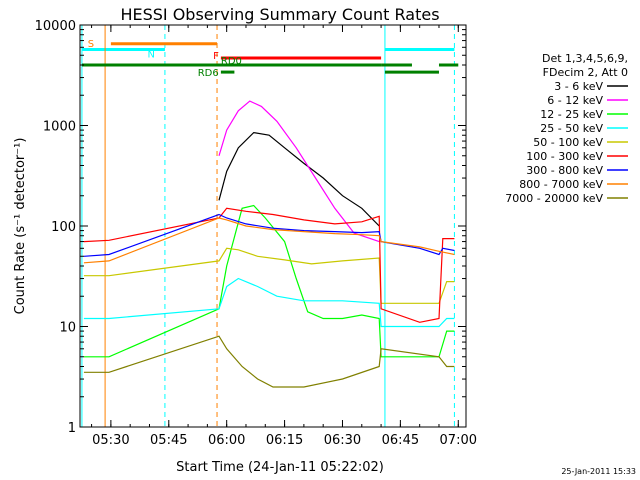 The width and height of the screenshot is (640, 480). What do you see at coordinates (72, 428) in the screenshot?
I see `y-tick-label: 1` at bounding box center [72, 428].